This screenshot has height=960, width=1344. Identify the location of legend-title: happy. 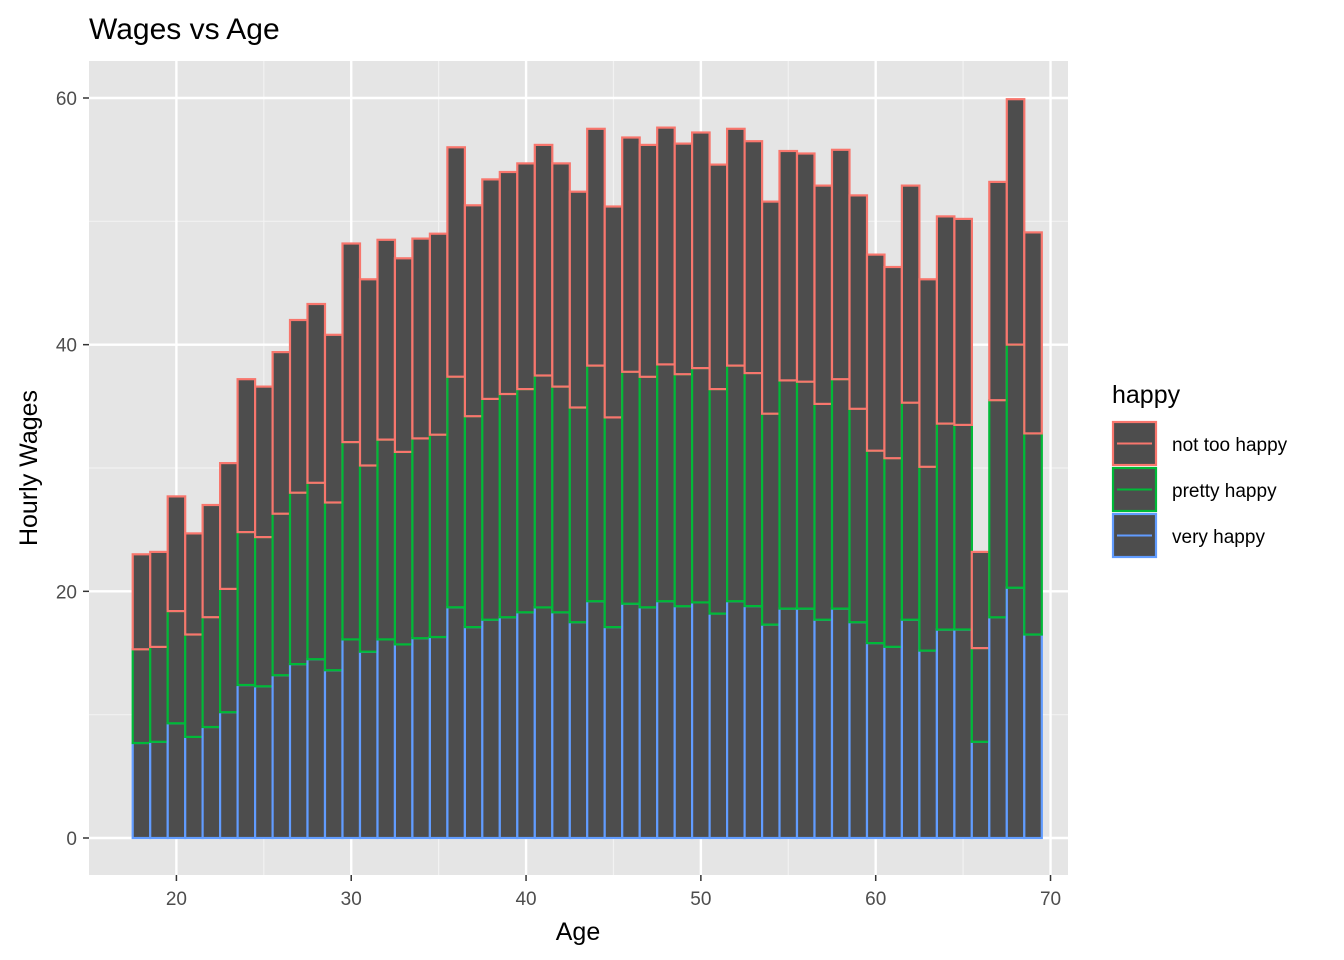
(1146, 395).